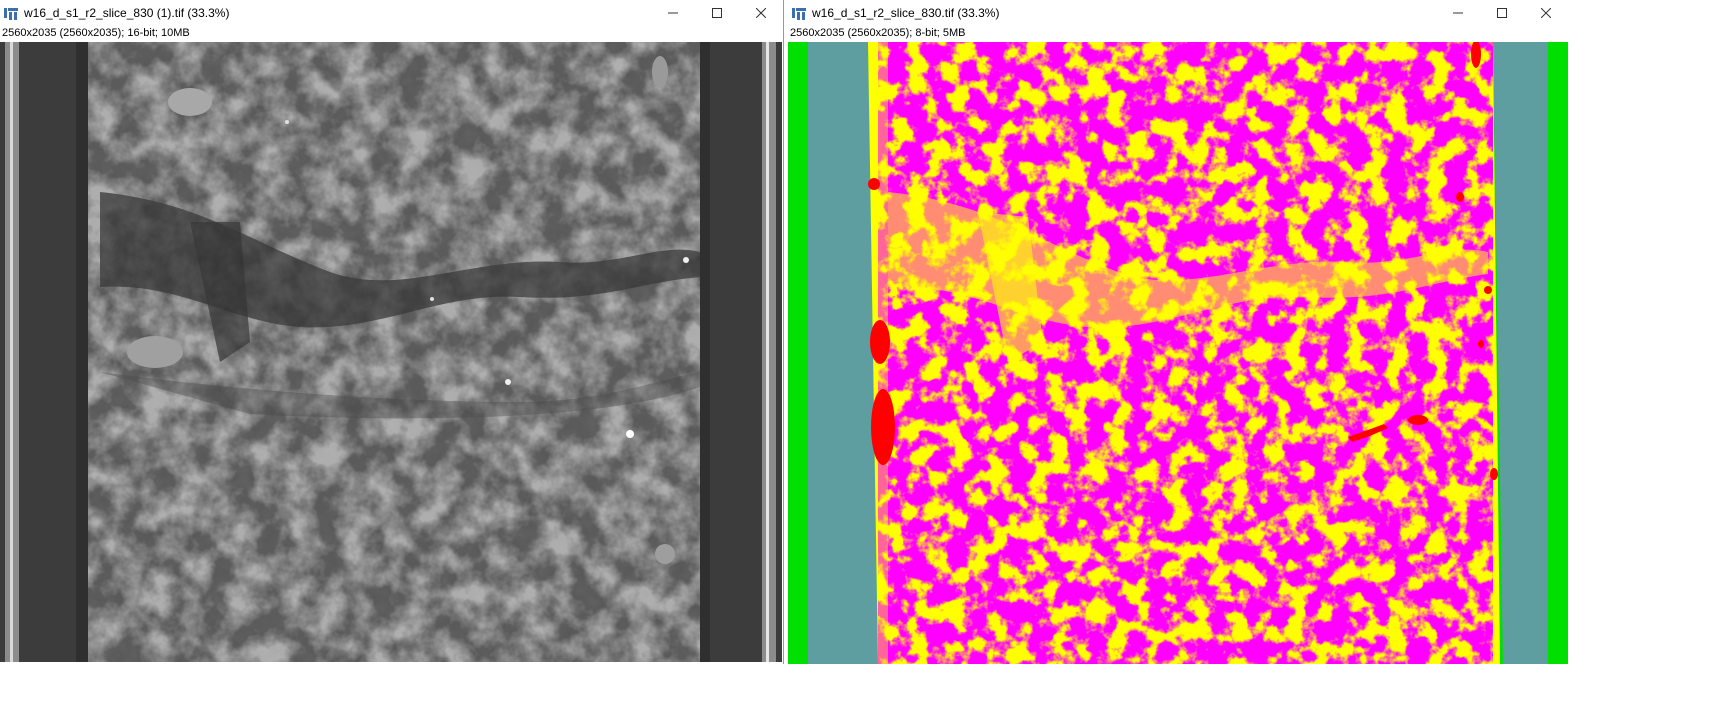 The image size is (1718, 727). What do you see at coordinates (96, 33) in the screenshot?
I see `image-info: 2560x2035 (2560x2035); 16-bit; 10MB` at bounding box center [96, 33].